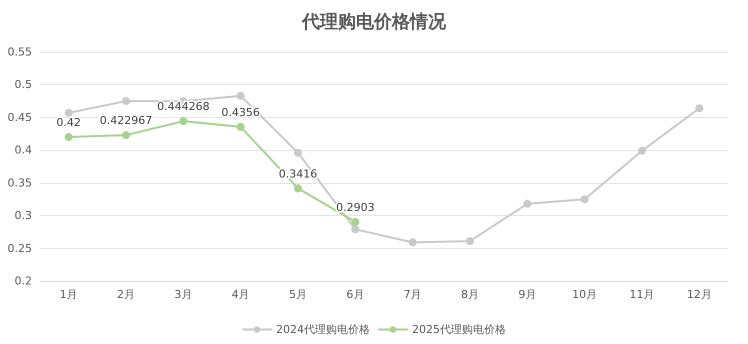  Describe the element at coordinates (241, 294) in the screenshot. I see `x-tick-label: 4月` at that location.